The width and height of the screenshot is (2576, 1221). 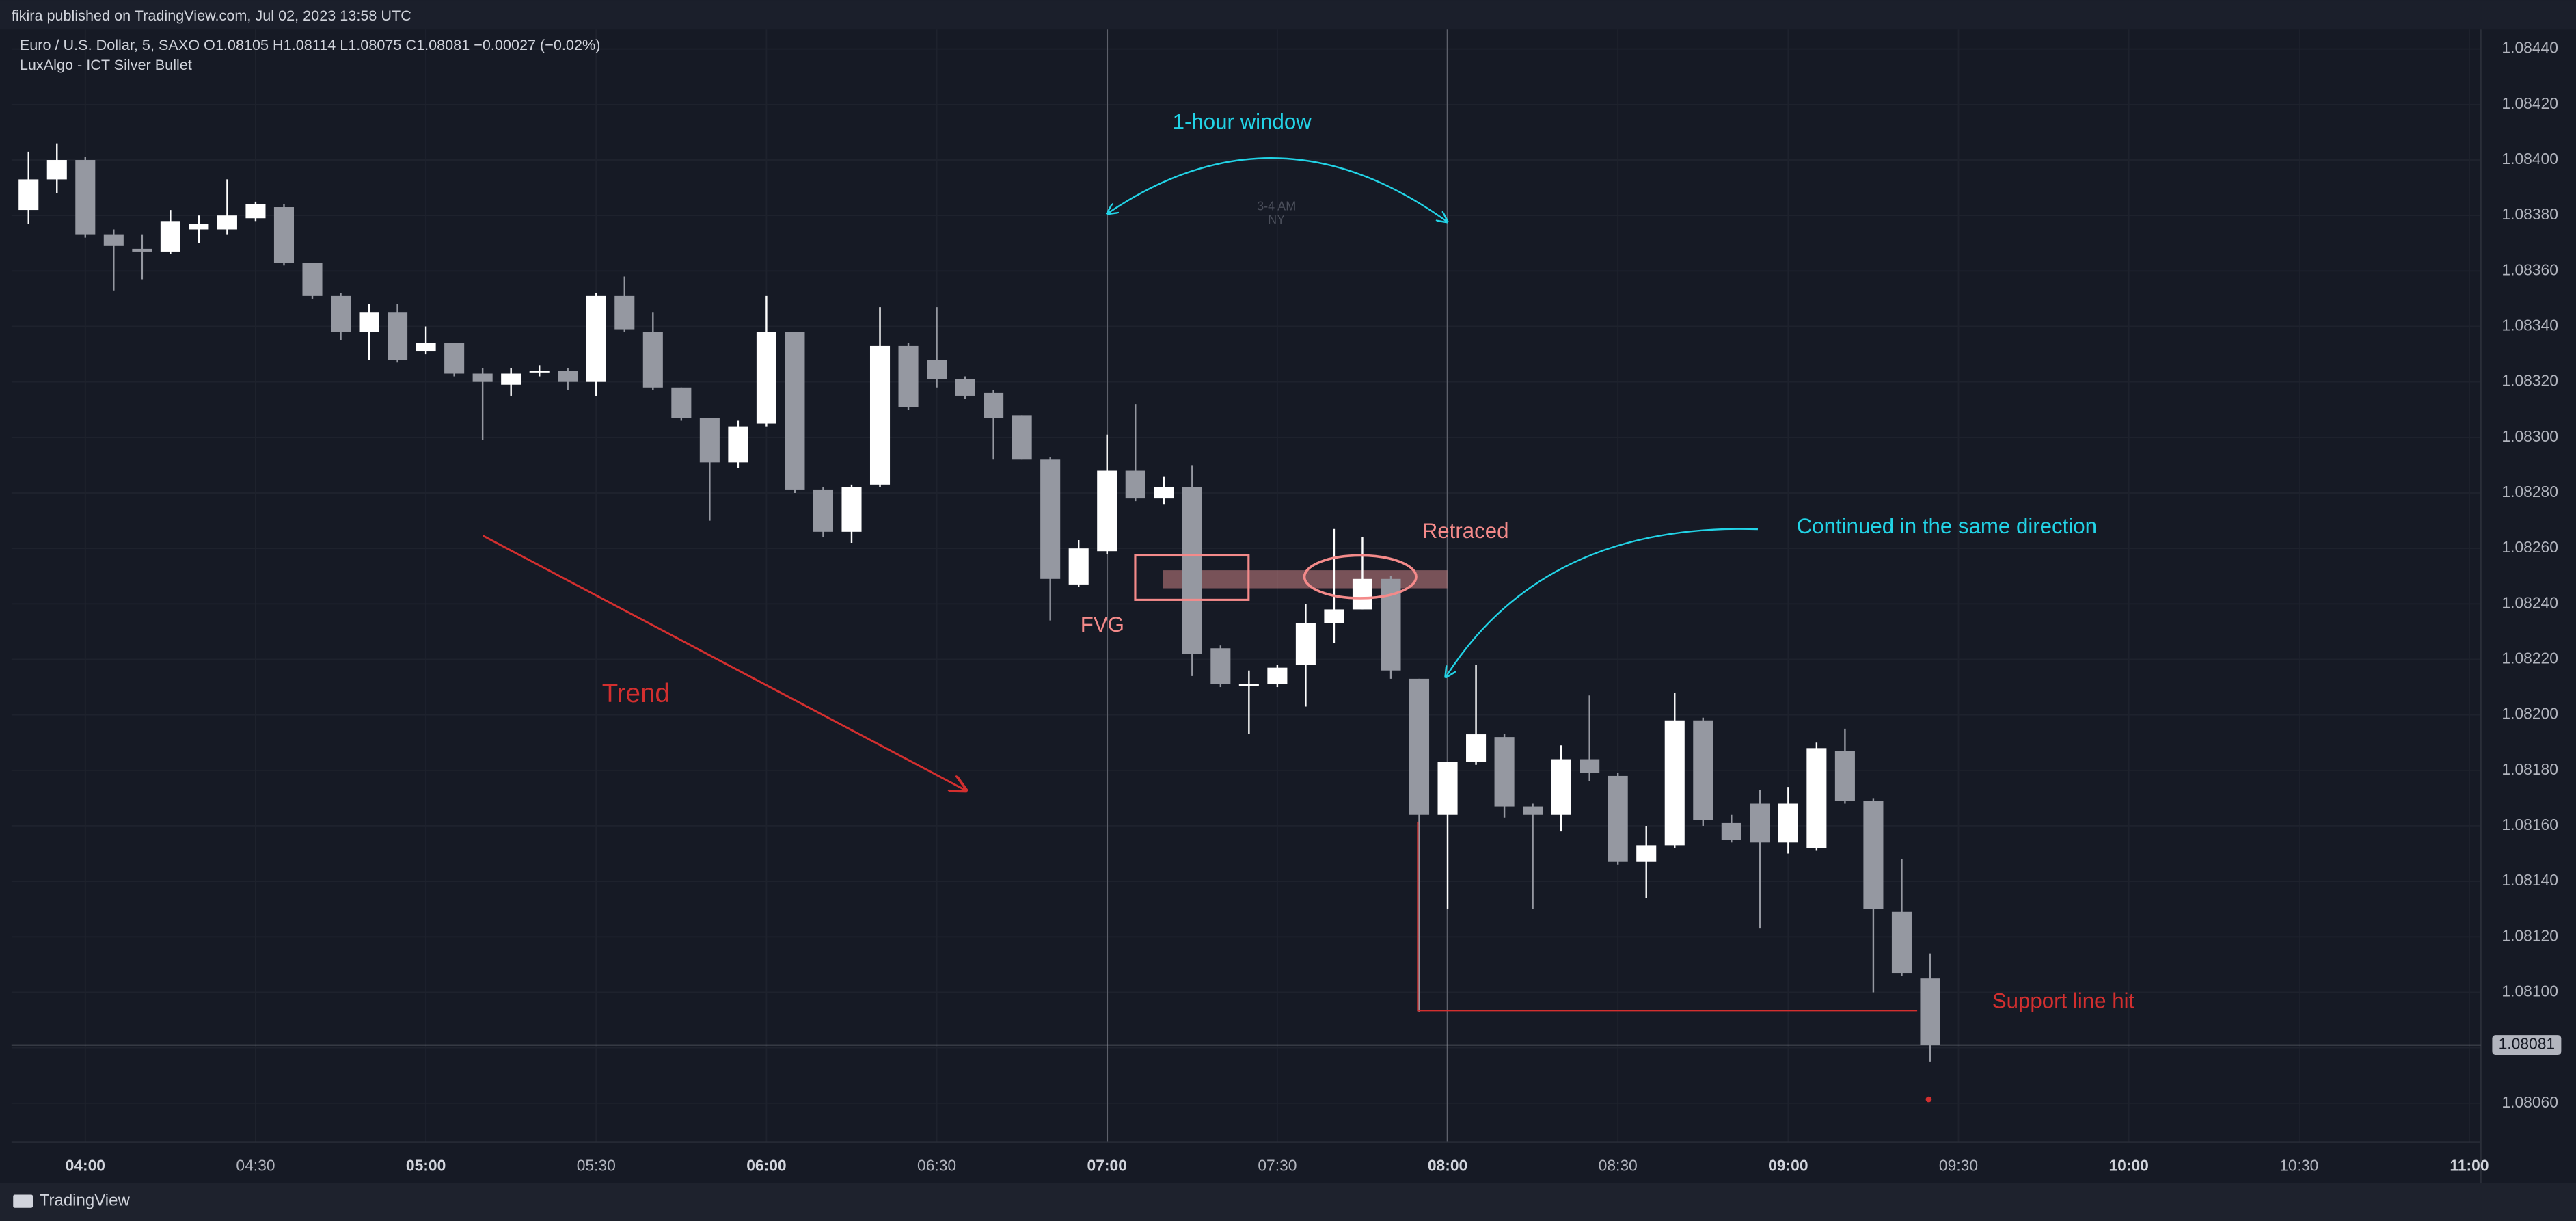 I want to click on last-price-box, so click(x=2527, y=1045).